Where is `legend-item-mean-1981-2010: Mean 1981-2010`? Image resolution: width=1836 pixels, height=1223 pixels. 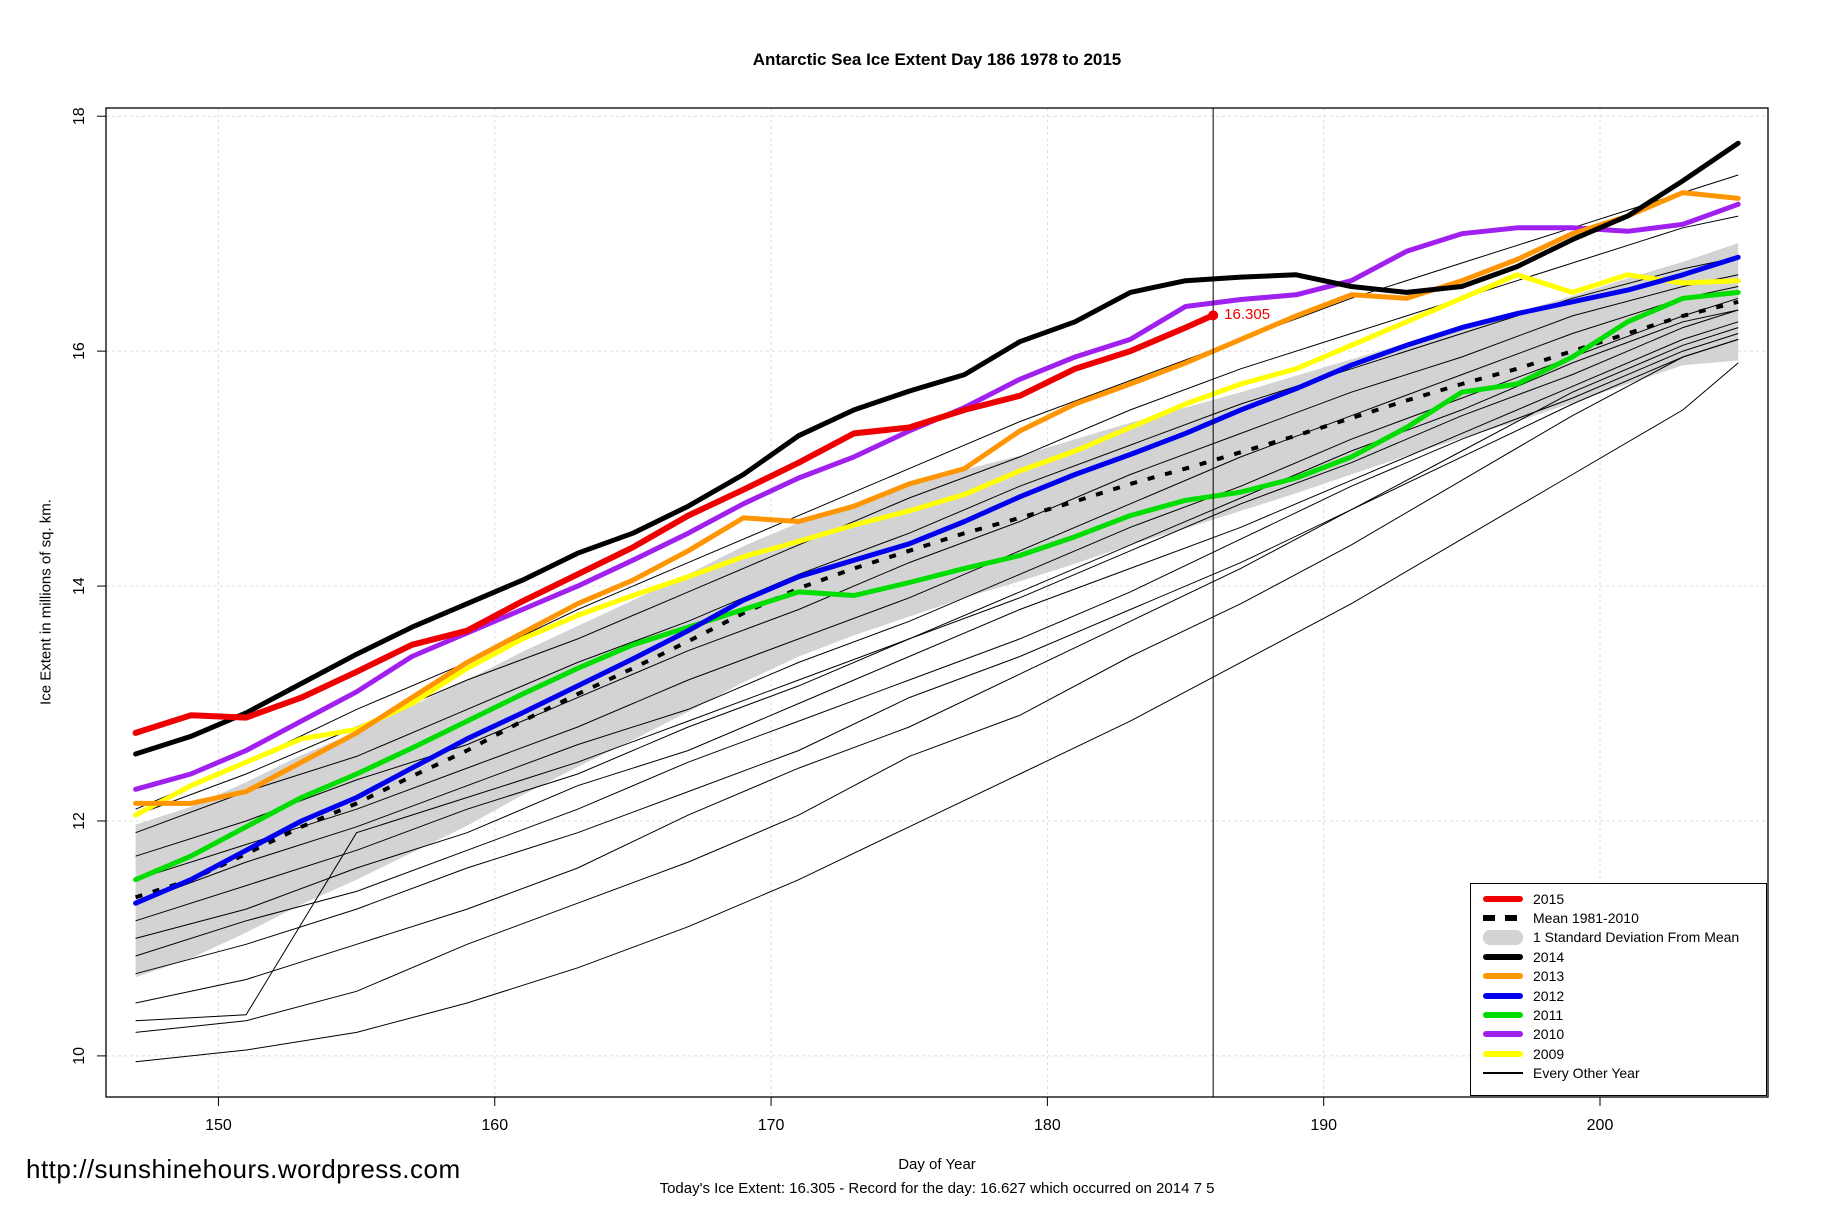
legend-item-mean-1981-2010: Mean 1981-2010 is located at coordinates (1618, 917).